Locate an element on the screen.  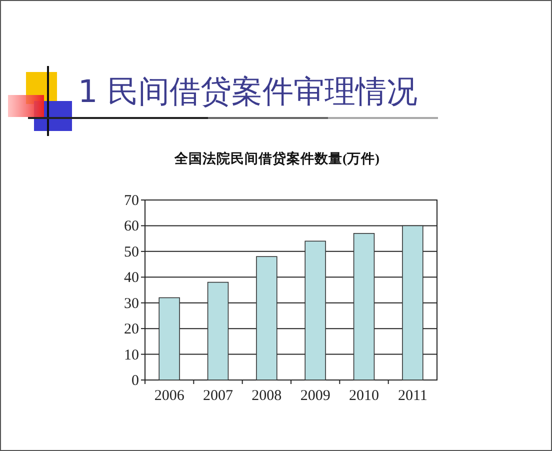
xtick-label: 2010 is located at coordinates (364, 396).